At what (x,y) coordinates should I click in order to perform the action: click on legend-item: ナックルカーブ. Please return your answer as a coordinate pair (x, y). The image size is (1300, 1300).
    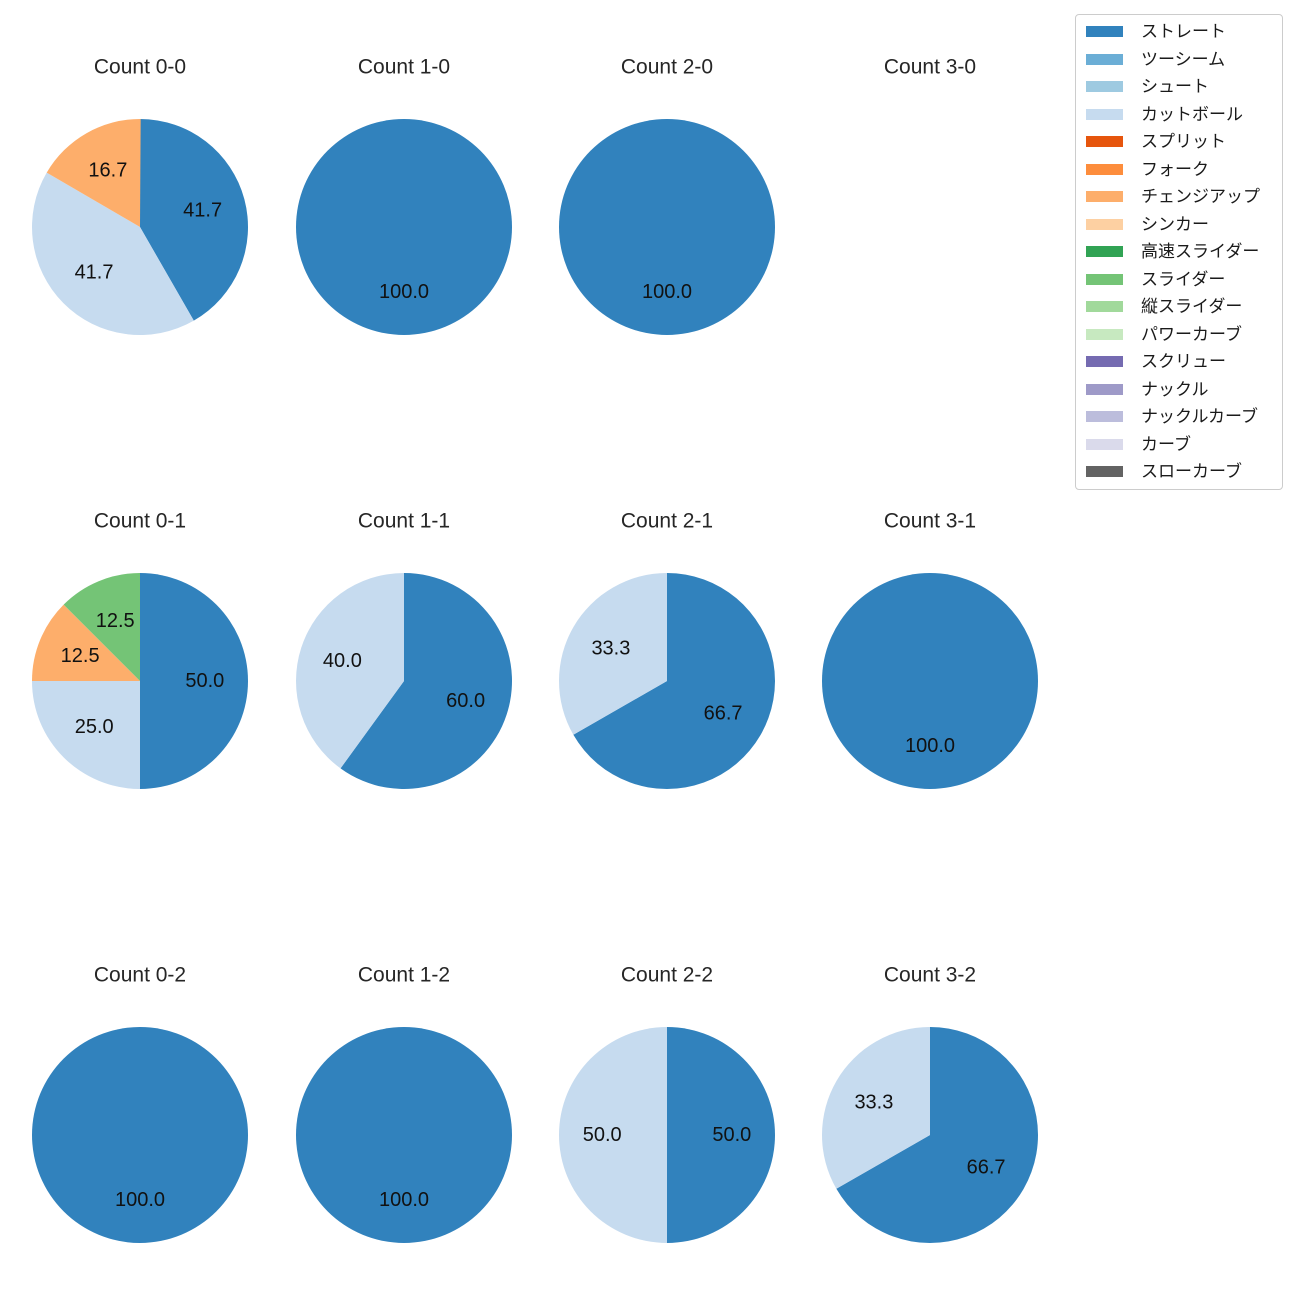
    Looking at the image, I should click on (1179, 417).